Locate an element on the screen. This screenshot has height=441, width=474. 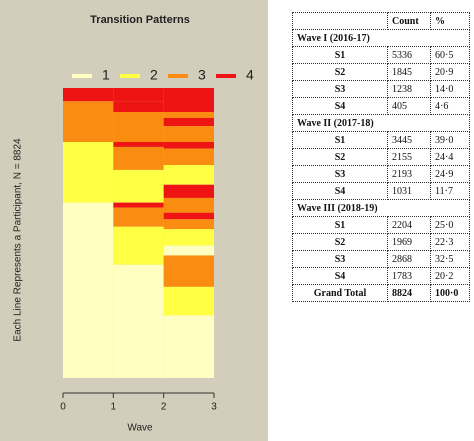
legend-label: 3 is located at coordinates (202, 75).